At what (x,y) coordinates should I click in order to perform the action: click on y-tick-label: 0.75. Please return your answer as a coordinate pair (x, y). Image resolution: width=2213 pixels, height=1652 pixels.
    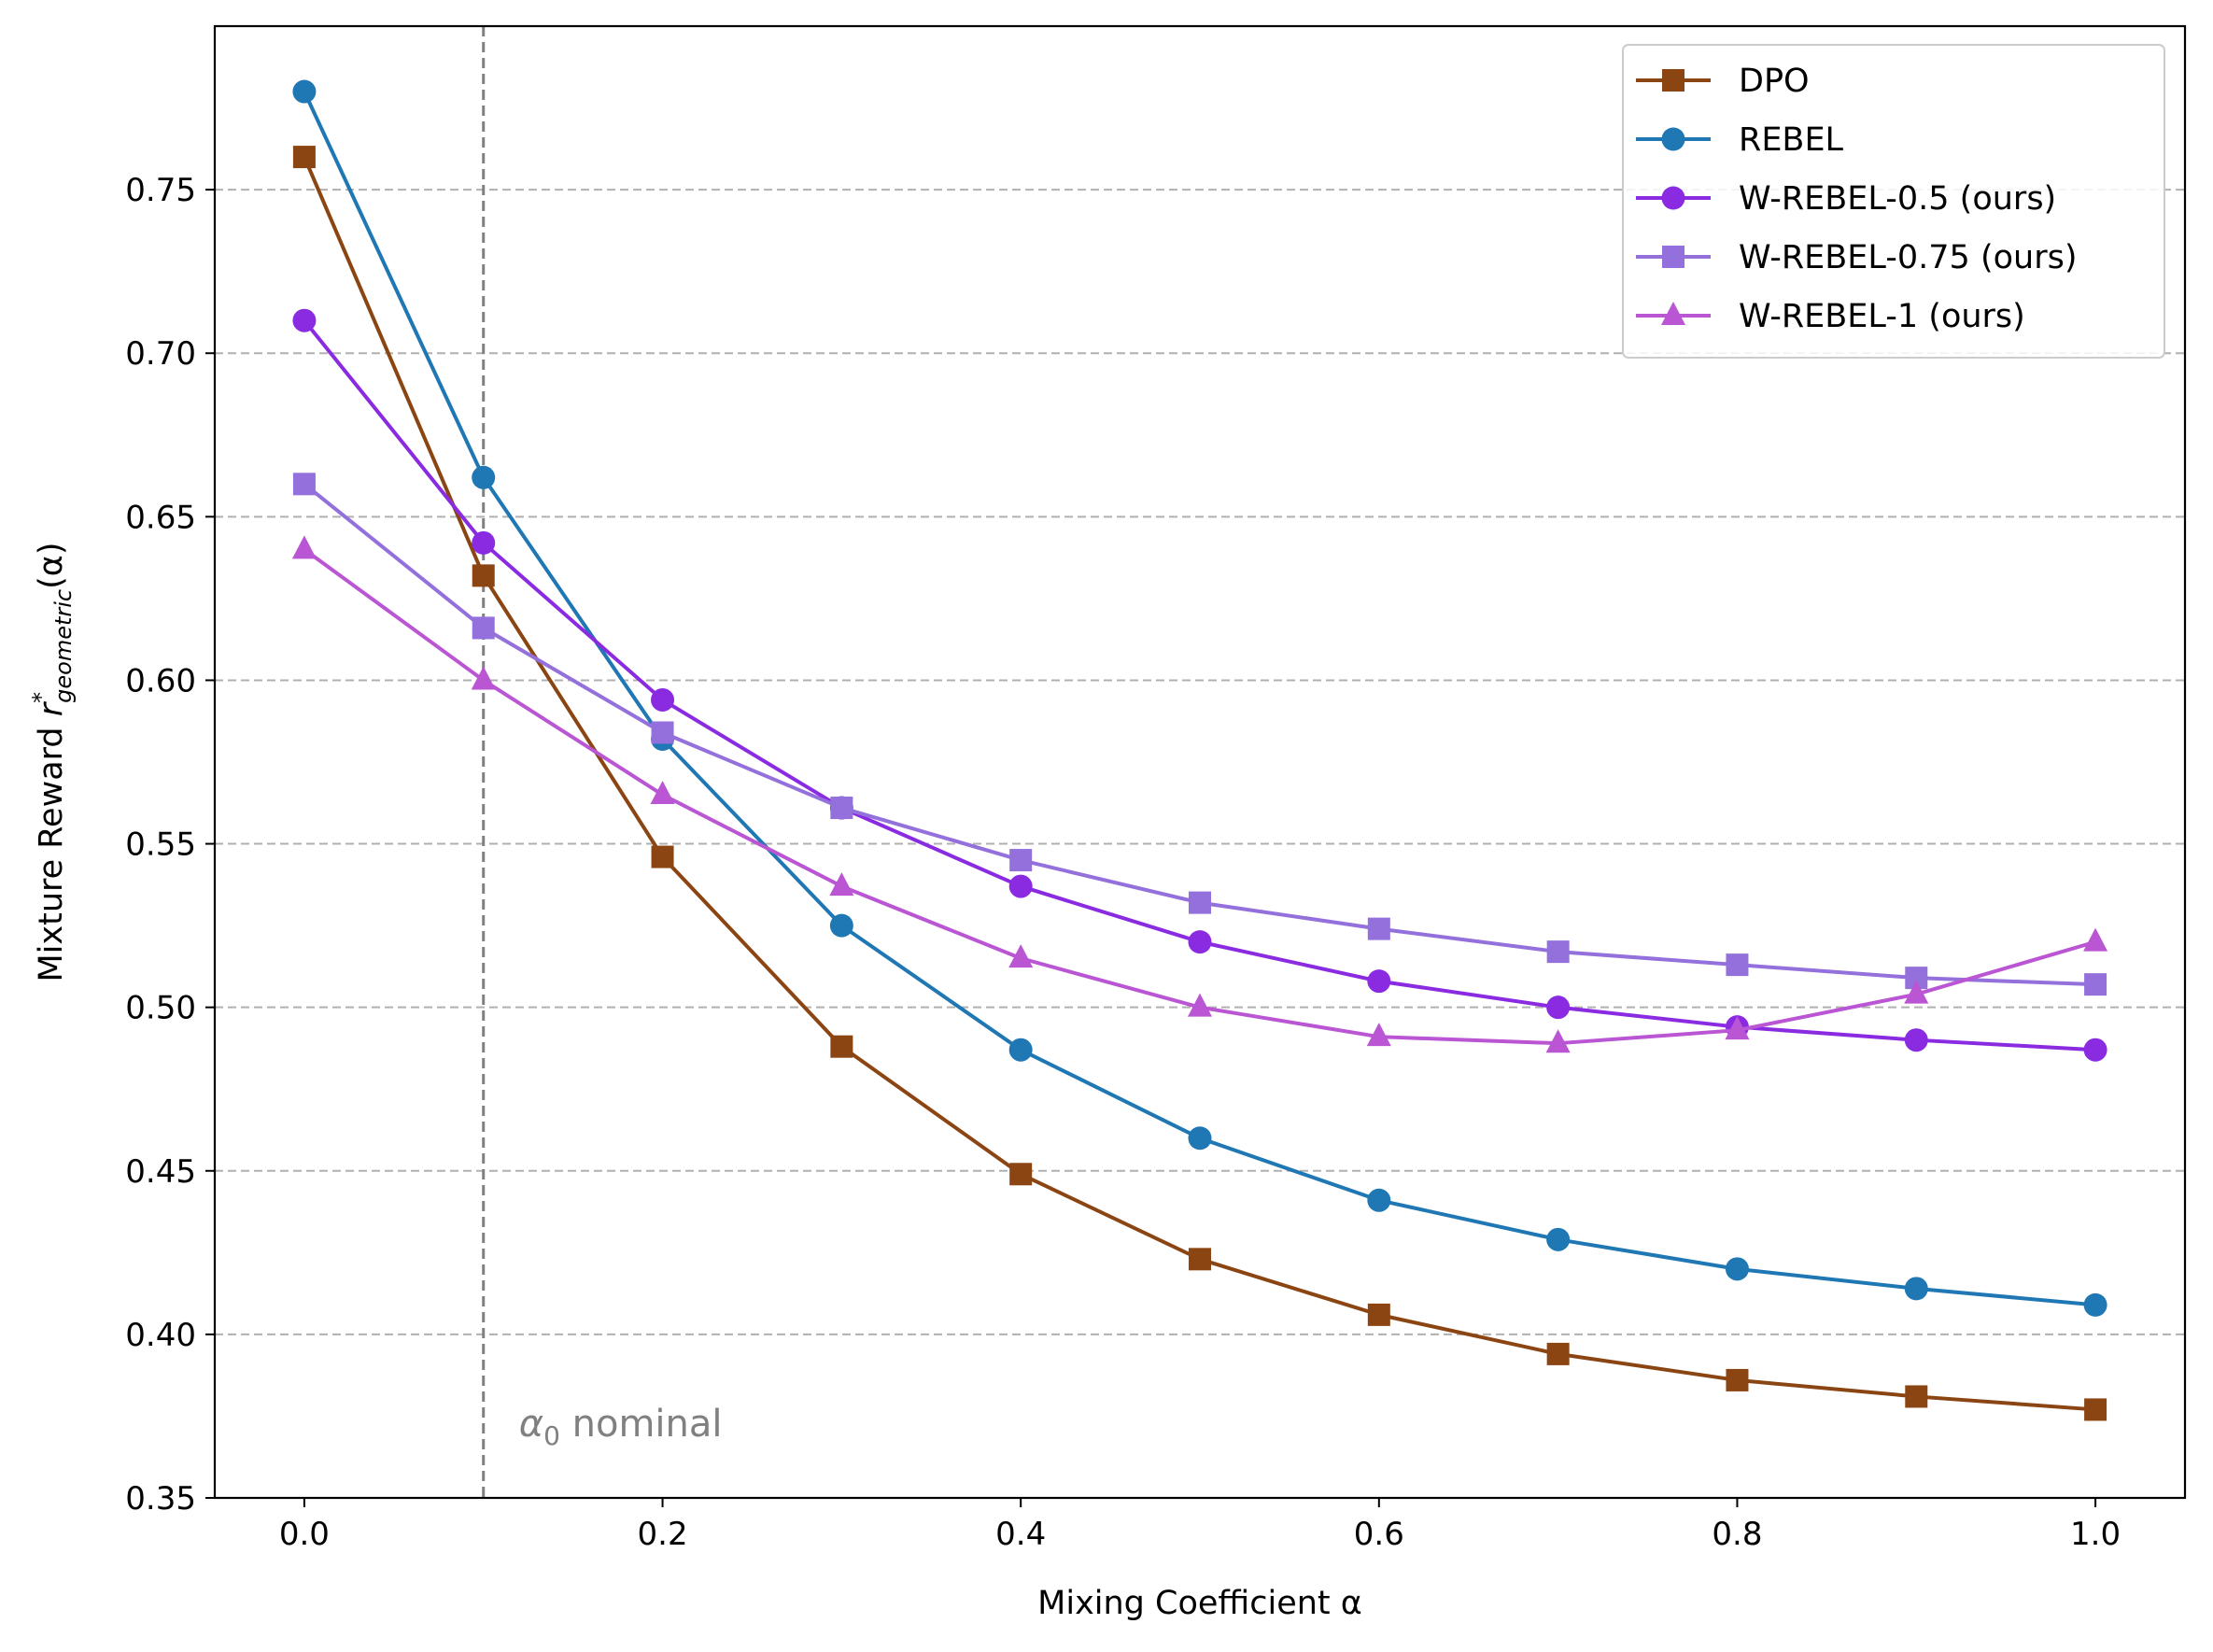
    Looking at the image, I should click on (161, 190).